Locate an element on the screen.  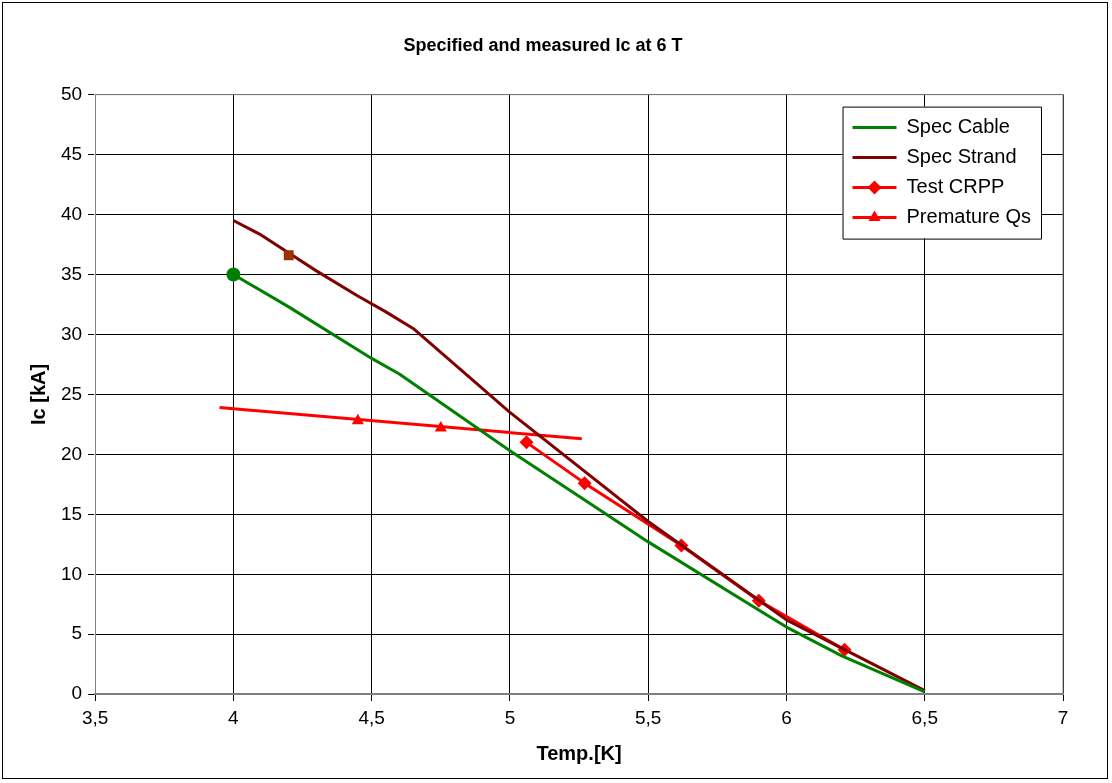
y-tick-label: 45 is located at coordinates (71, 153).